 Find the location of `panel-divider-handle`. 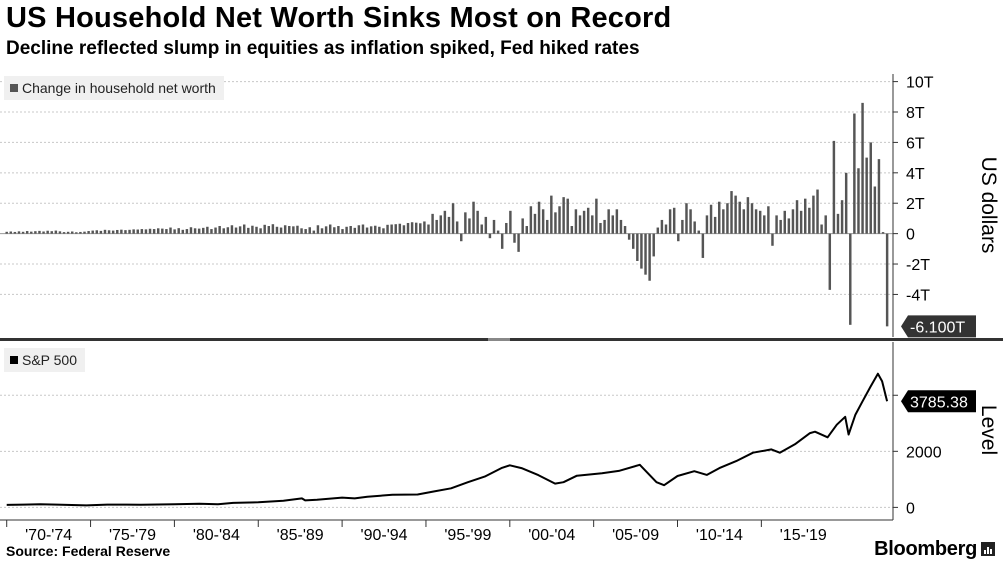

panel-divider-handle is located at coordinates (499, 339).